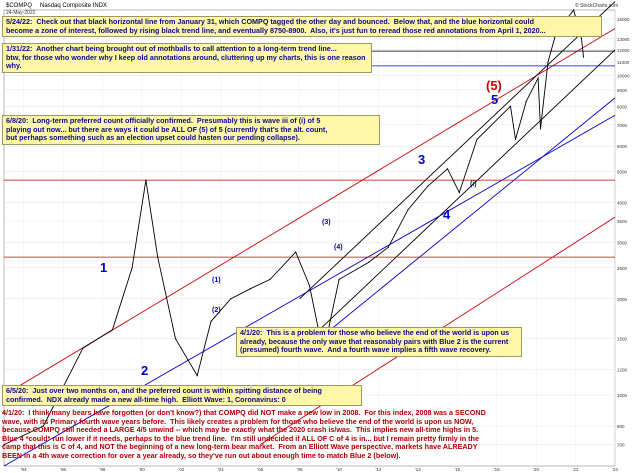  I want to click on x-tick-label-3: '00, so click(142, 469).